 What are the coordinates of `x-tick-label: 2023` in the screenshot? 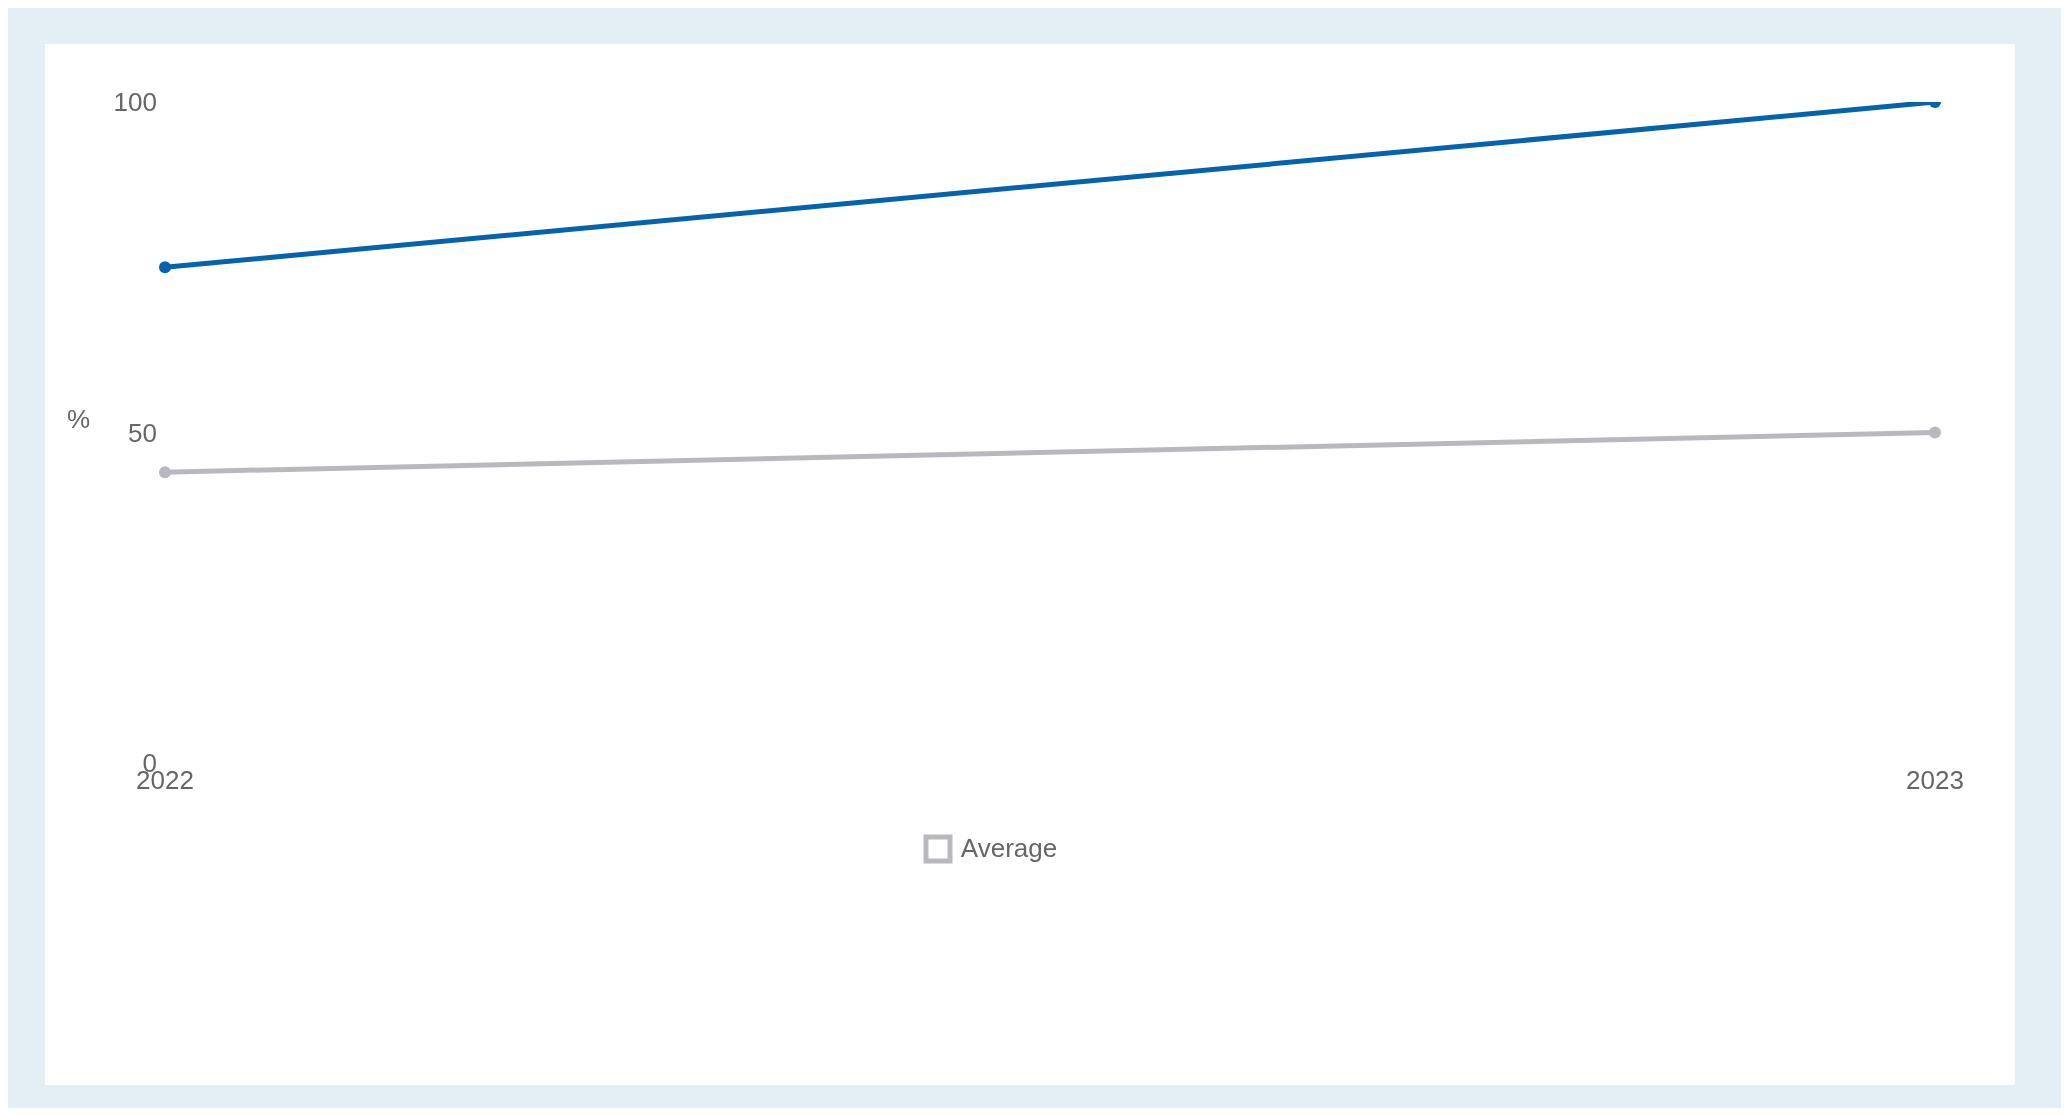 It's located at (1935, 780).